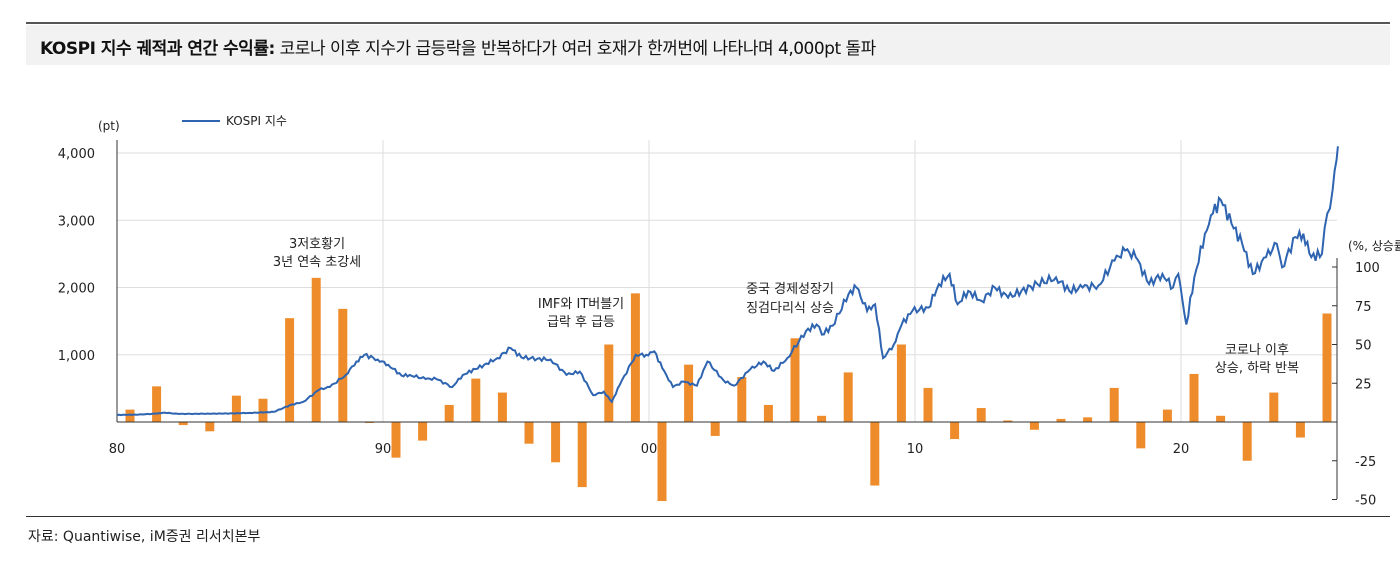 This screenshot has width=1400, height=565. Describe the element at coordinates (1363, 346) in the screenshot. I see `right-tick-label: 50` at that location.